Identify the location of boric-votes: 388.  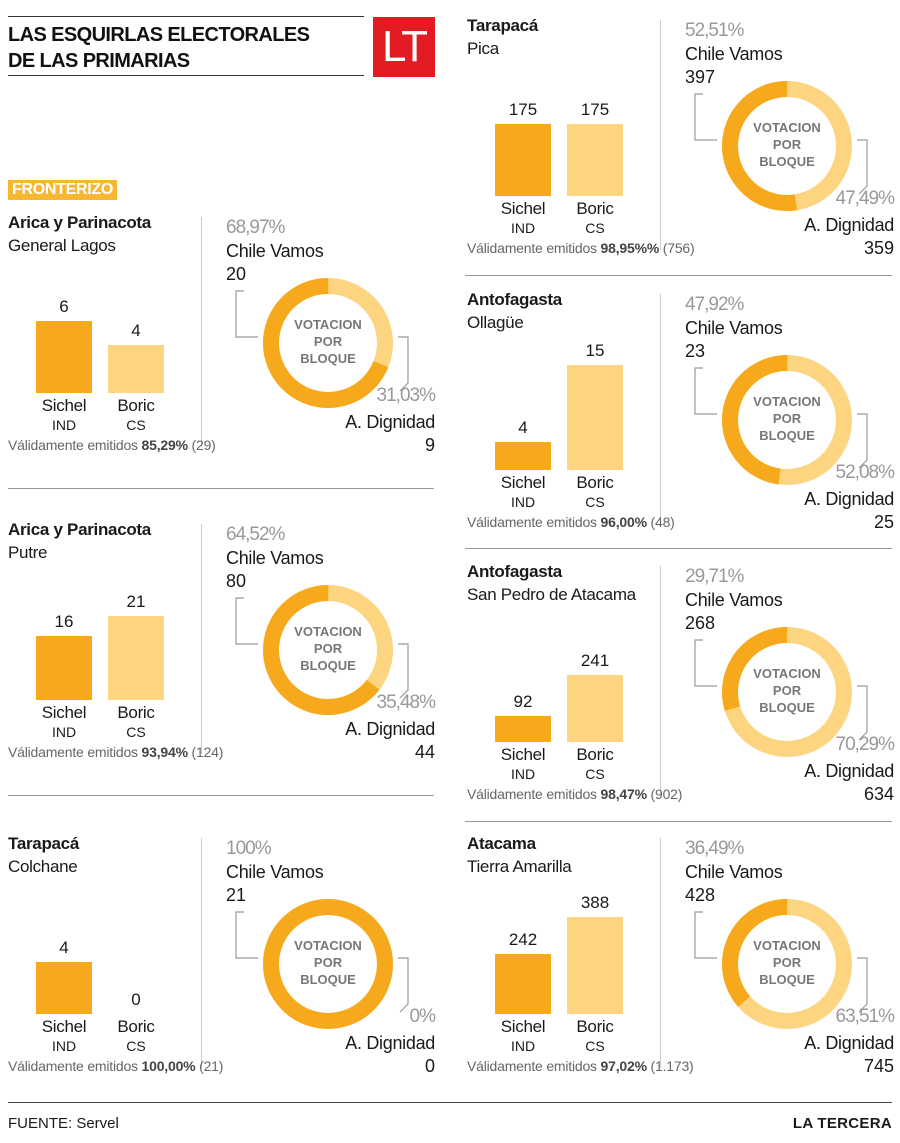
(595, 902).